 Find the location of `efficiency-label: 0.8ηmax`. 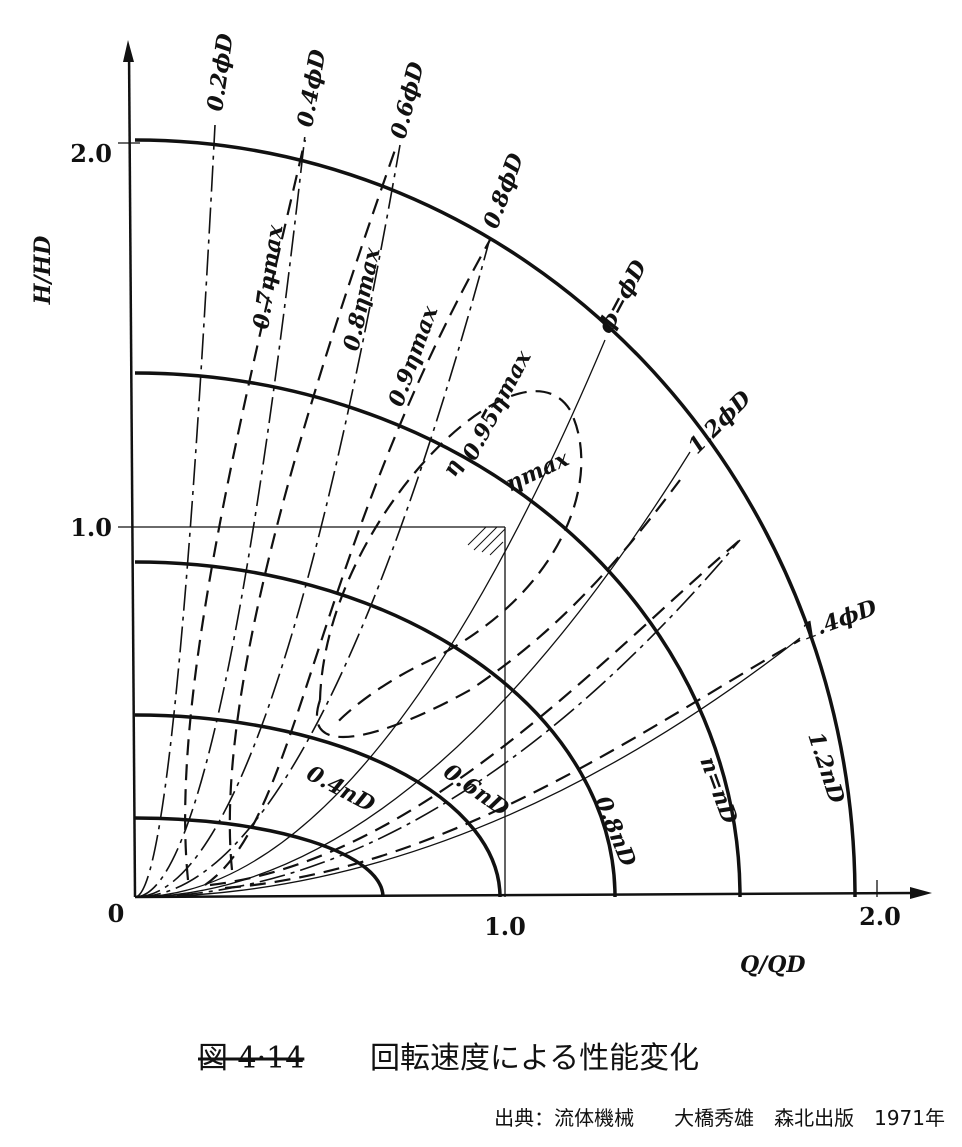

efficiency-label: 0.8ηmax is located at coordinates (361, 298).